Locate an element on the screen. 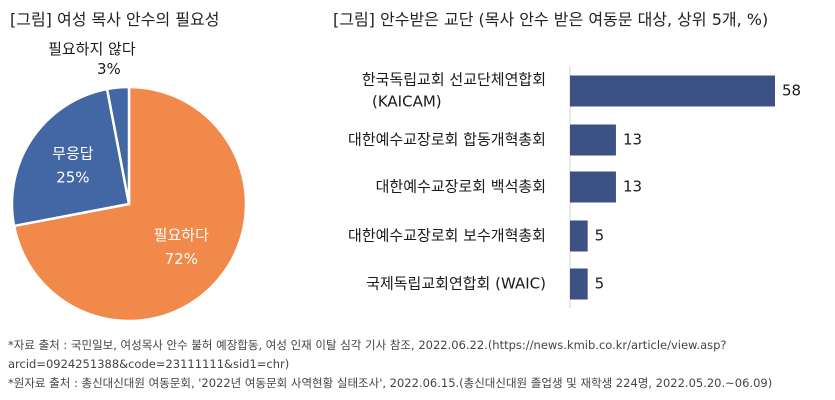 The height and width of the screenshot is (400, 835). bar-value-label-0: 58 is located at coordinates (791, 91).